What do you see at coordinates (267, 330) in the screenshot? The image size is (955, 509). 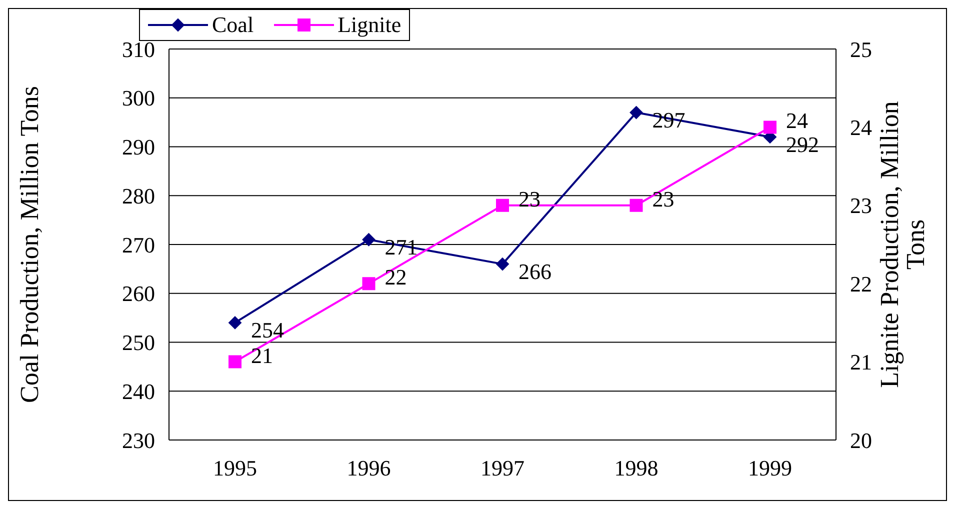 I see `data-label: 254` at bounding box center [267, 330].